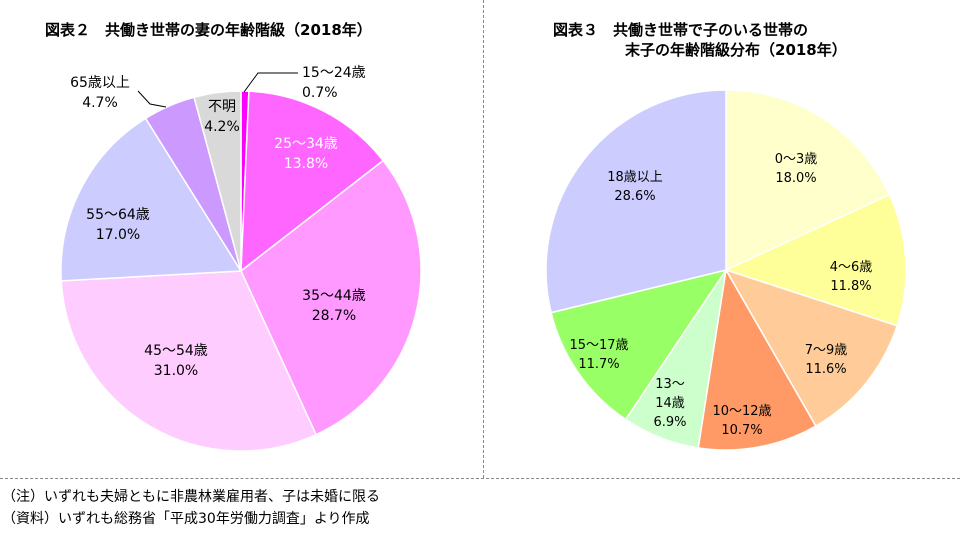 Image resolution: width=960 pixels, height=540 pixels. What do you see at coordinates (118, 93) in the screenshot?
I see `slice-label-0-5: 65歳以上 4.7%` at bounding box center [118, 93].